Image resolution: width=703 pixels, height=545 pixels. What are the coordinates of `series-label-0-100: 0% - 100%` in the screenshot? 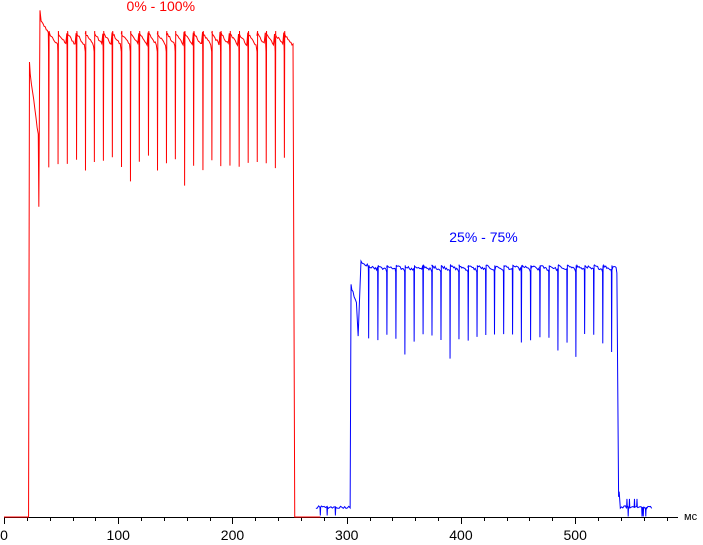 It's located at (161, 7).